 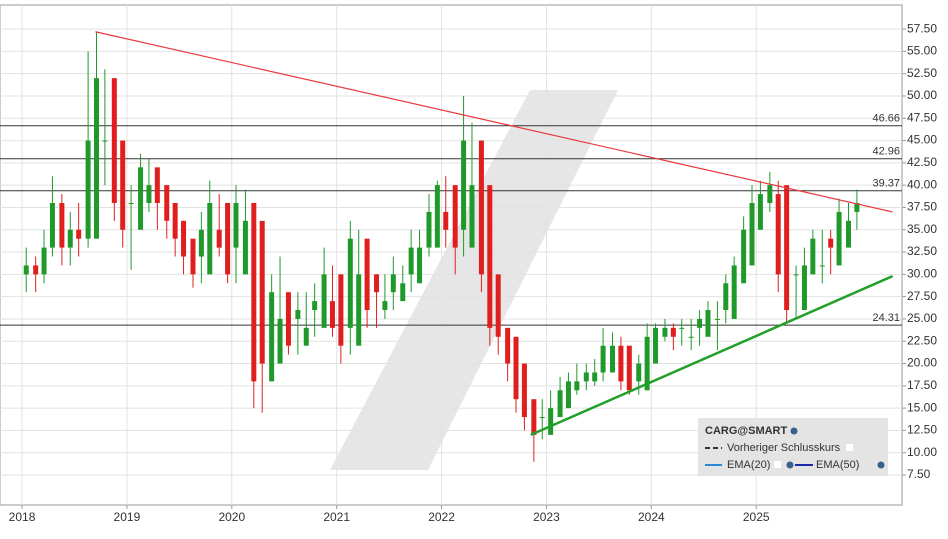 What do you see at coordinates (336, 517) in the screenshot?
I see `x-tick-label: 2021` at bounding box center [336, 517].